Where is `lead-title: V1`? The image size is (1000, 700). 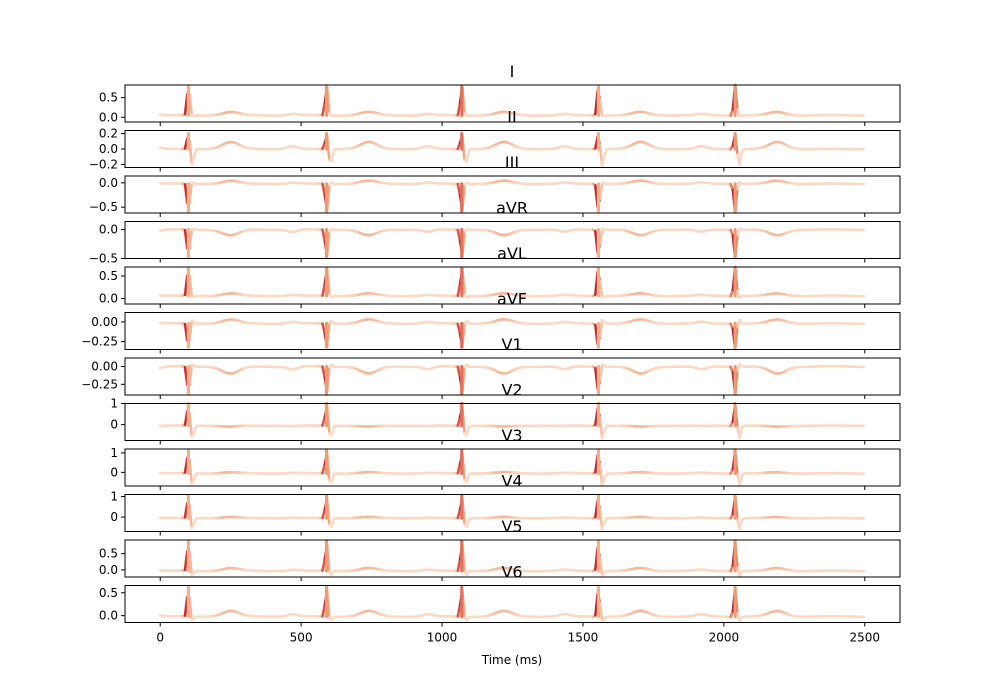 lead-title: V1 is located at coordinates (511, 344).